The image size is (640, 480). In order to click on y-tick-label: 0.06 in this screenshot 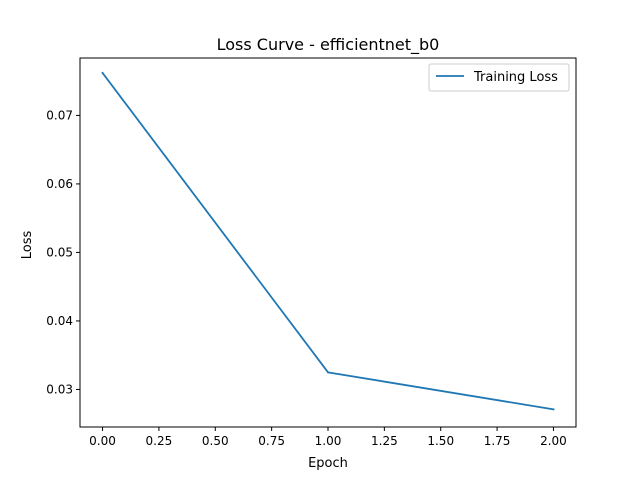, I will do `click(59, 184)`.